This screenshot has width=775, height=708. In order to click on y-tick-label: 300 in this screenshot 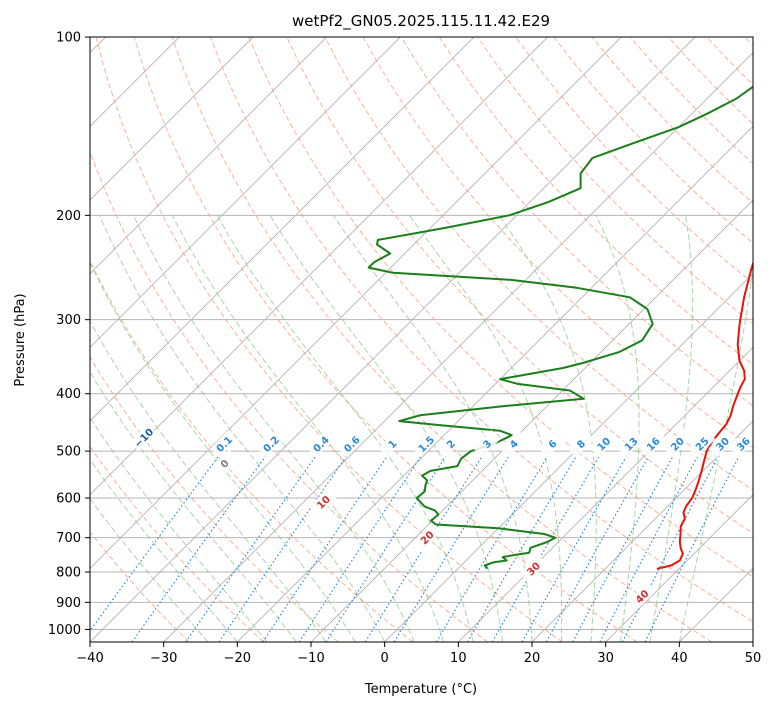, I will do `click(68, 320)`.